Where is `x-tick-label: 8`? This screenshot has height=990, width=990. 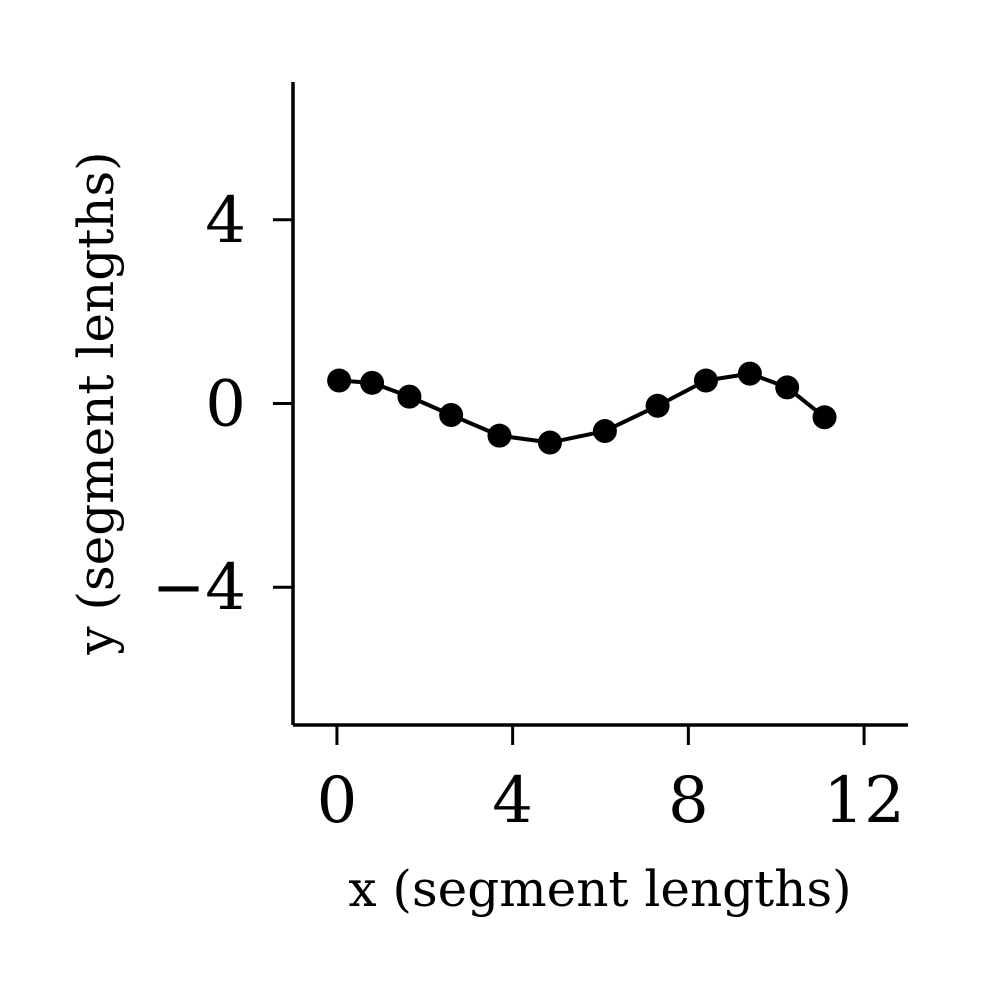 x-tick-label: 8 is located at coordinates (688, 801).